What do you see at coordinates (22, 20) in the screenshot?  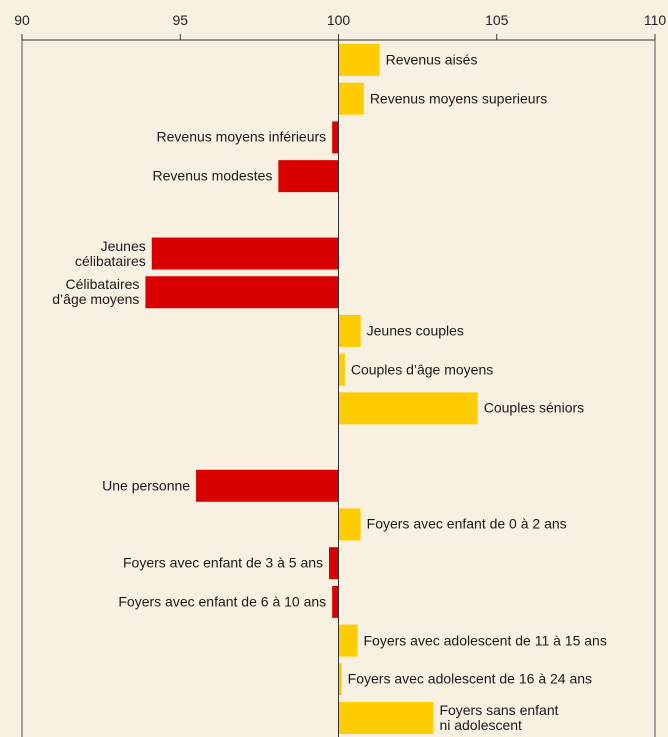 I see `x-tick-label: 90` at bounding box center [22, 20].